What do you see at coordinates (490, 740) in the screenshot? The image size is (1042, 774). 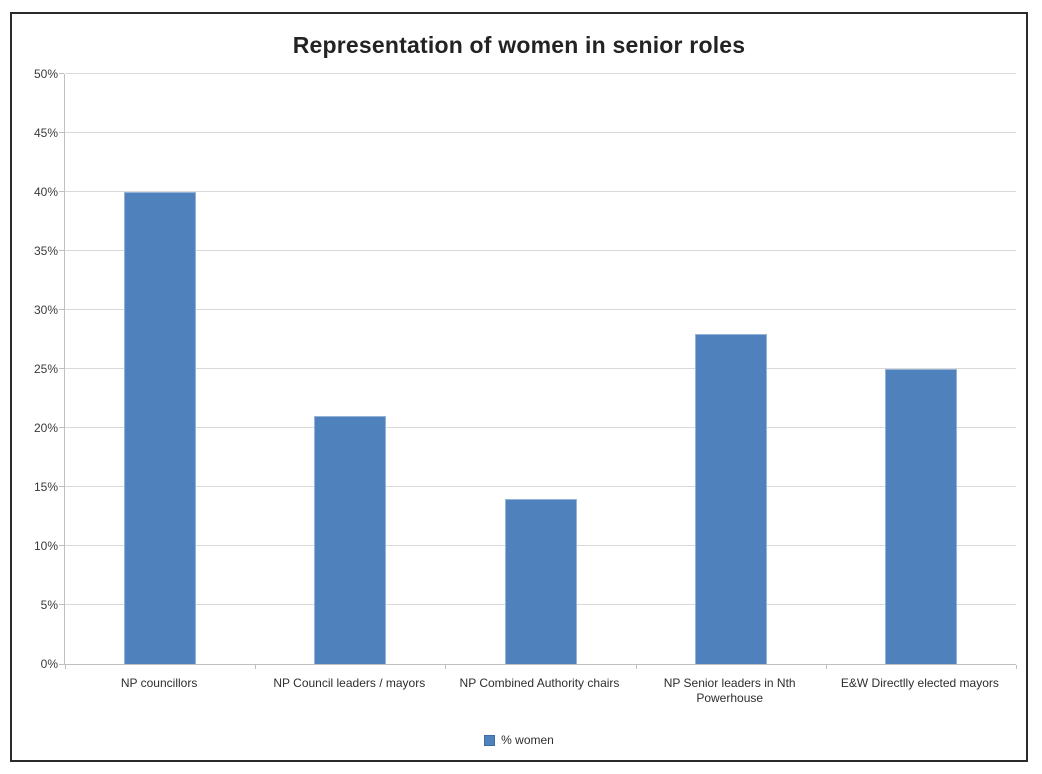 I see `legend-swatch-icon` at bounding box center [490, 740].